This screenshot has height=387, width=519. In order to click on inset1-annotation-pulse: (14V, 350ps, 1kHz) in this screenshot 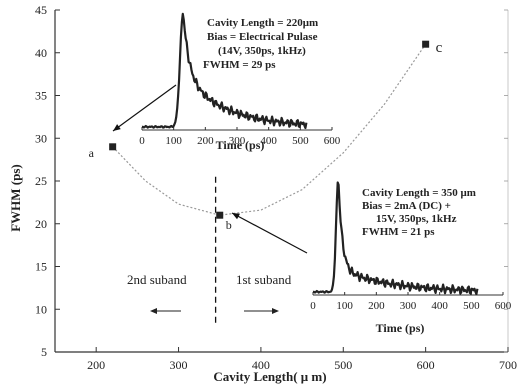, I will do `click(262, 51)`.